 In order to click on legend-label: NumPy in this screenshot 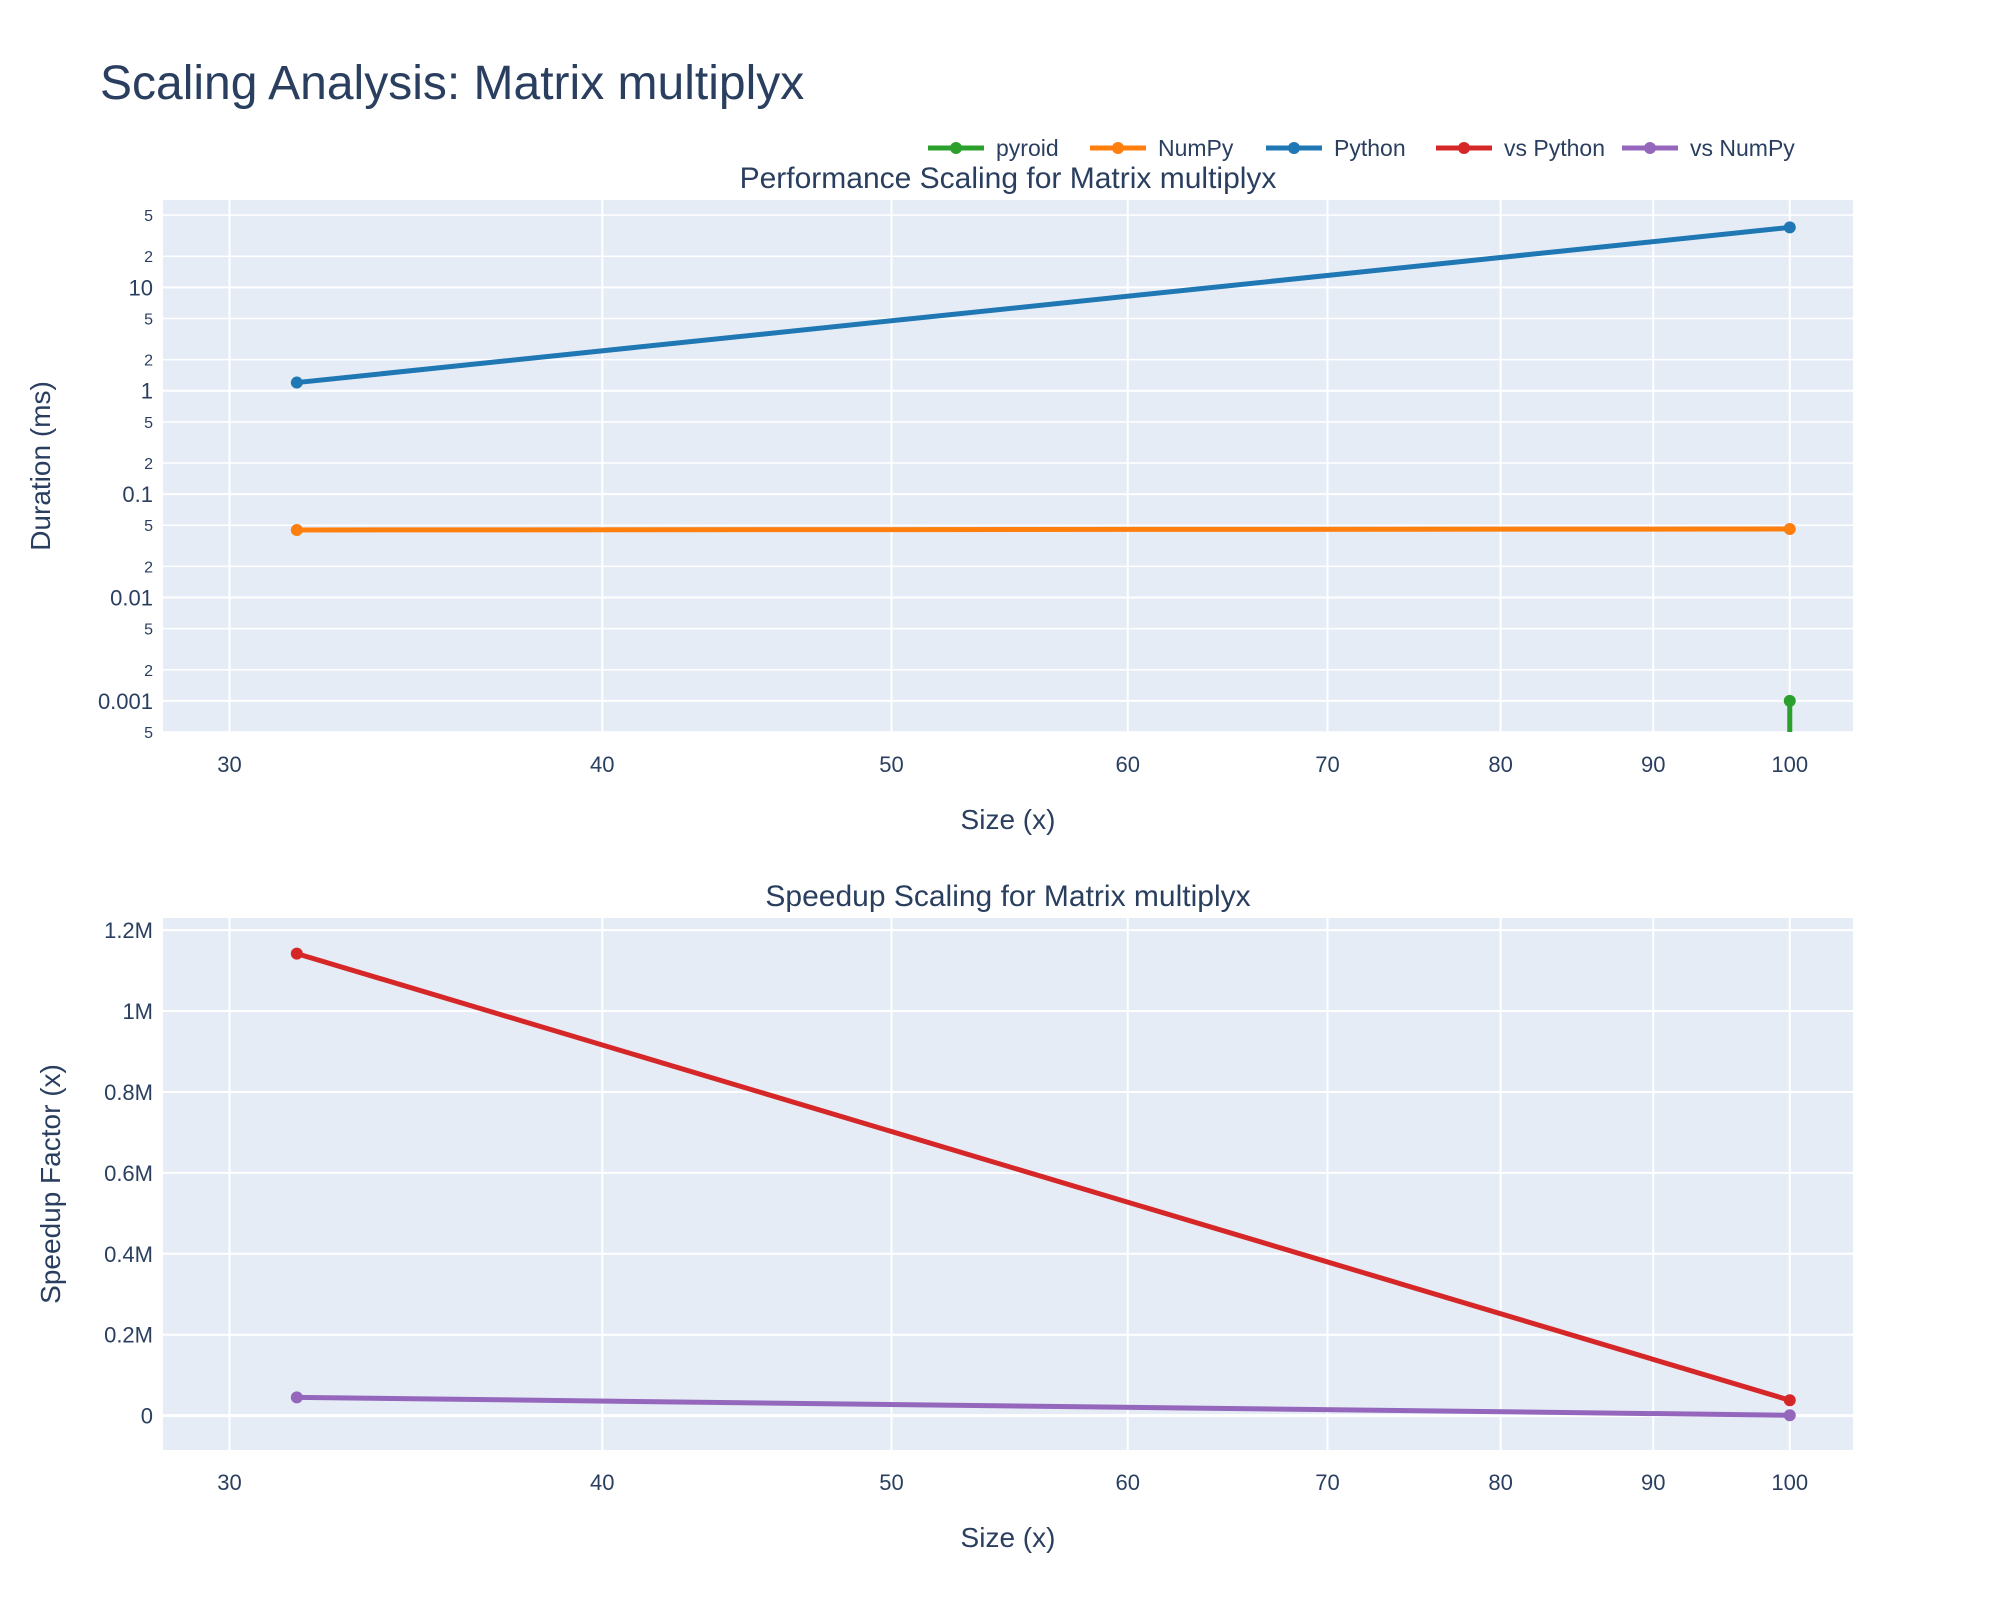, I will do `click(1196, 148)`.